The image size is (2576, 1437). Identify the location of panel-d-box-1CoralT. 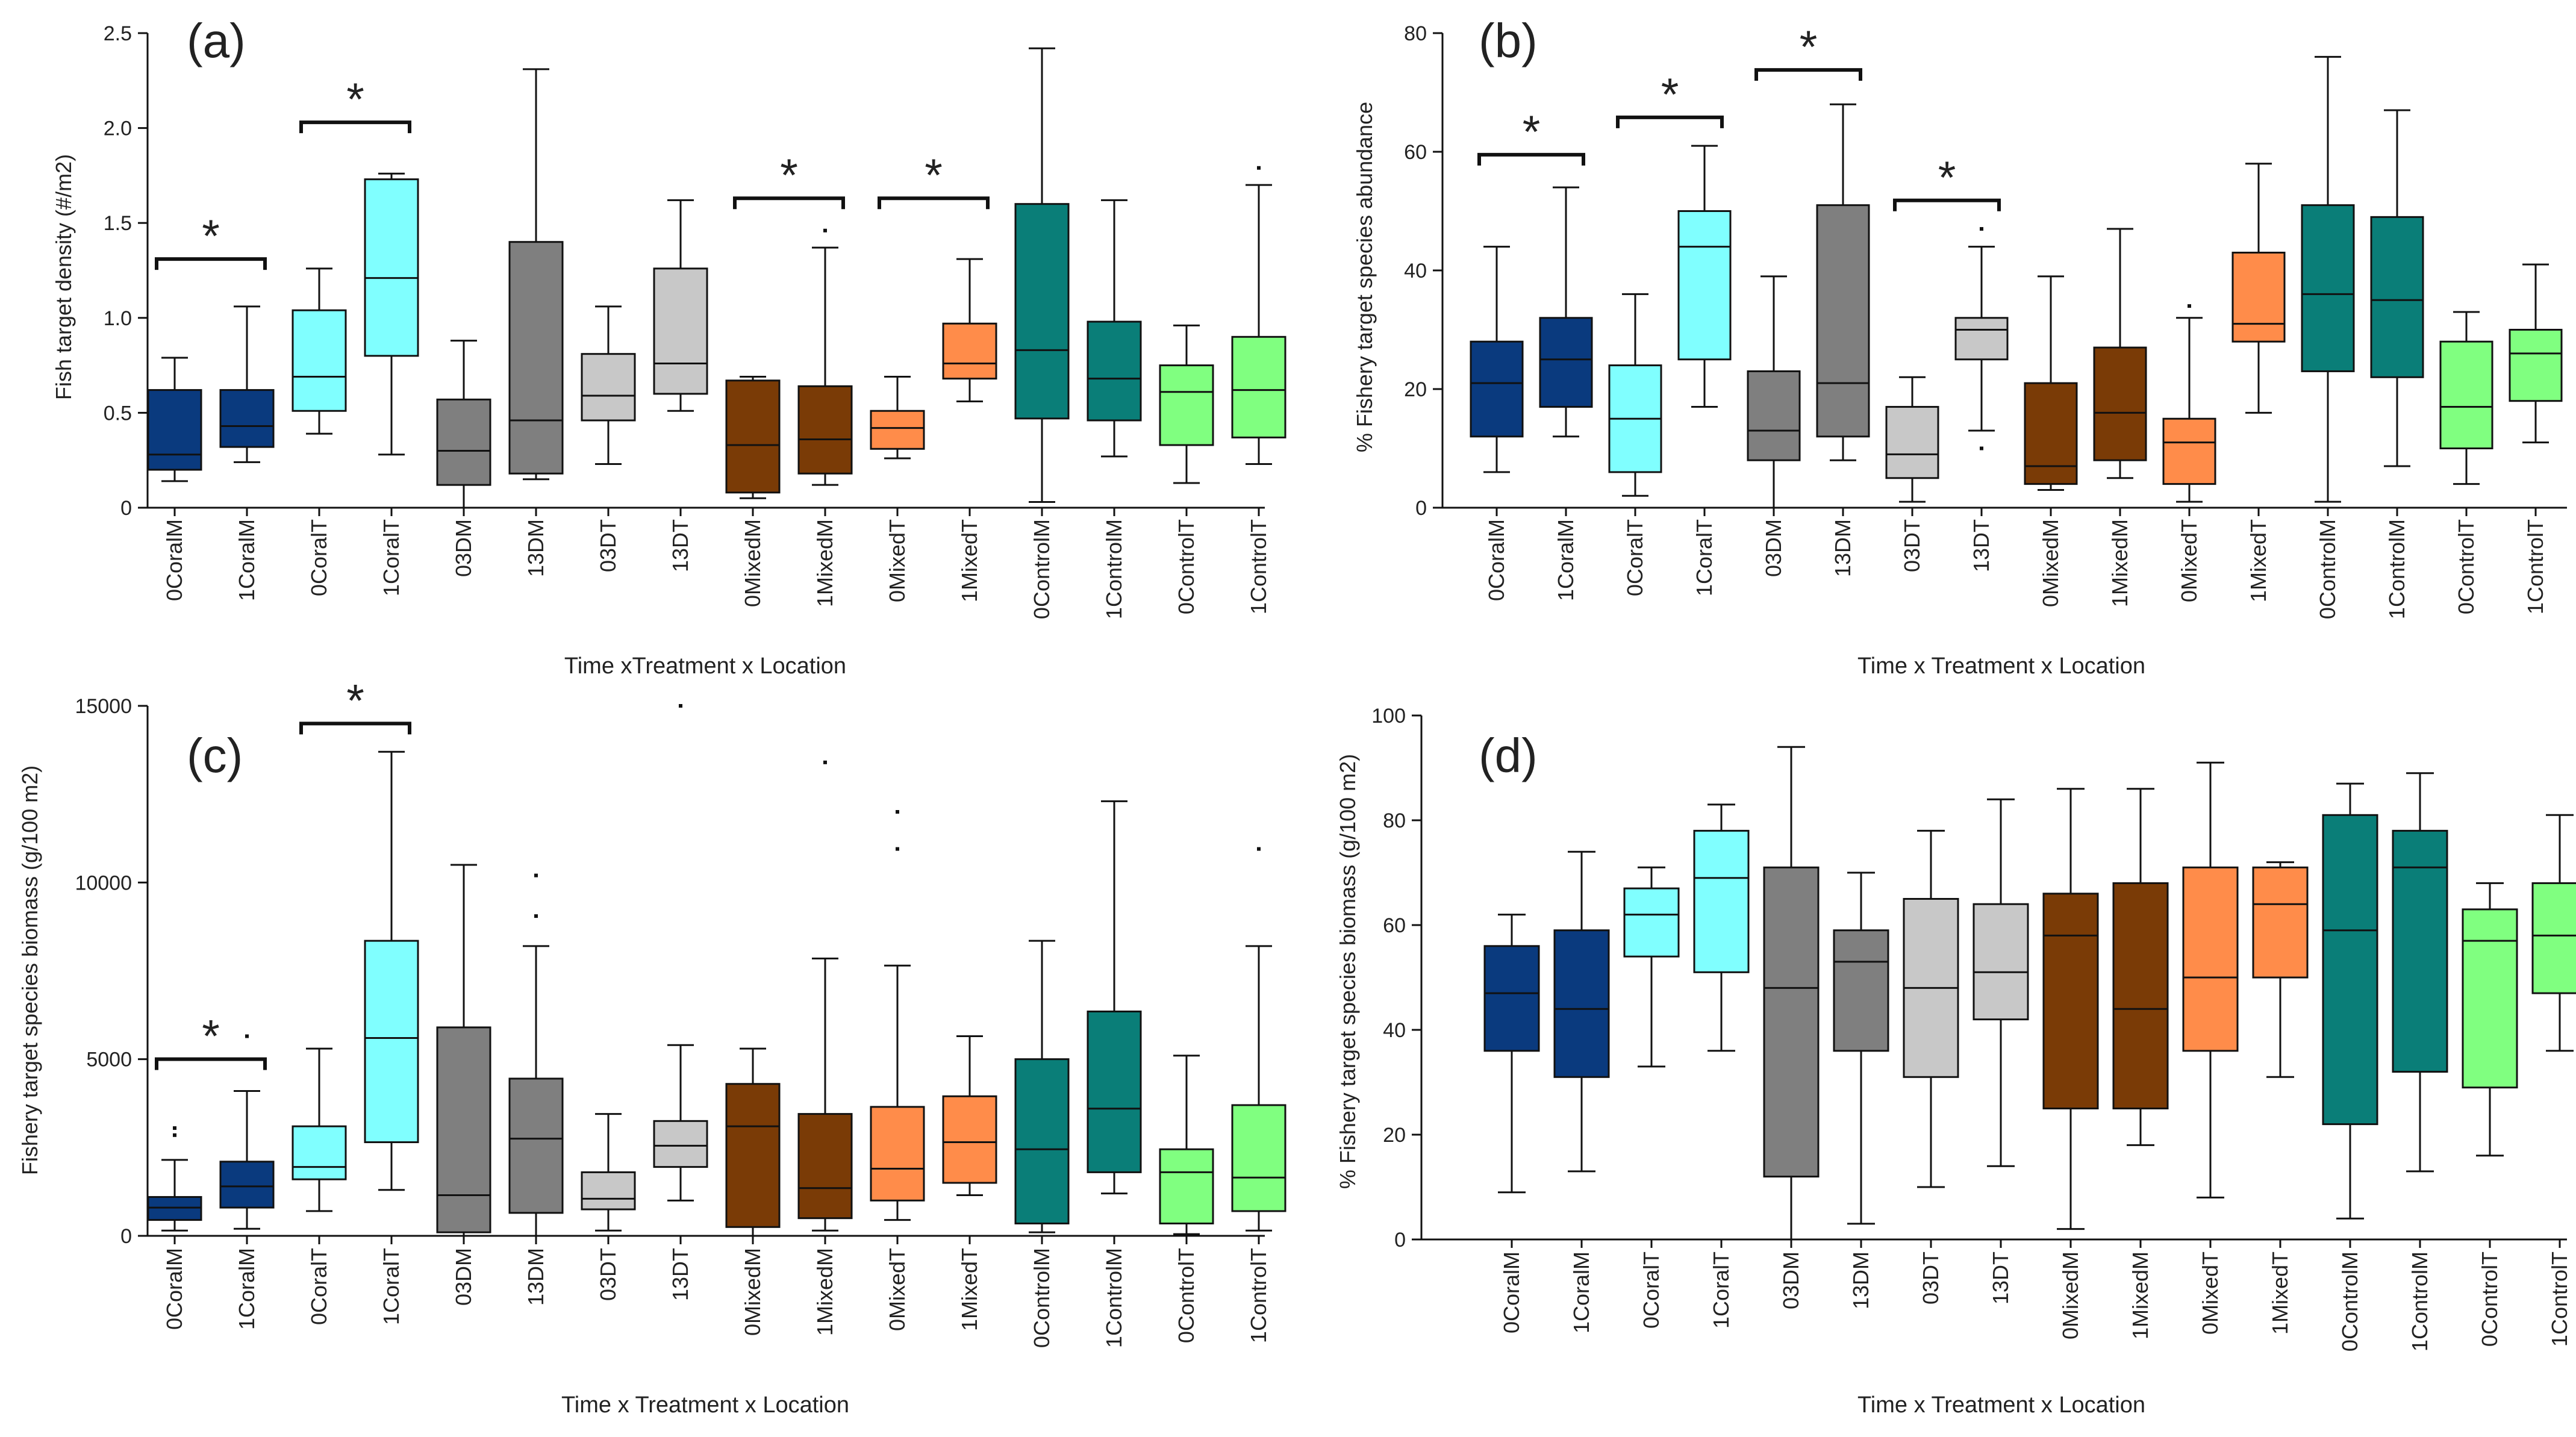
(1721, 901).